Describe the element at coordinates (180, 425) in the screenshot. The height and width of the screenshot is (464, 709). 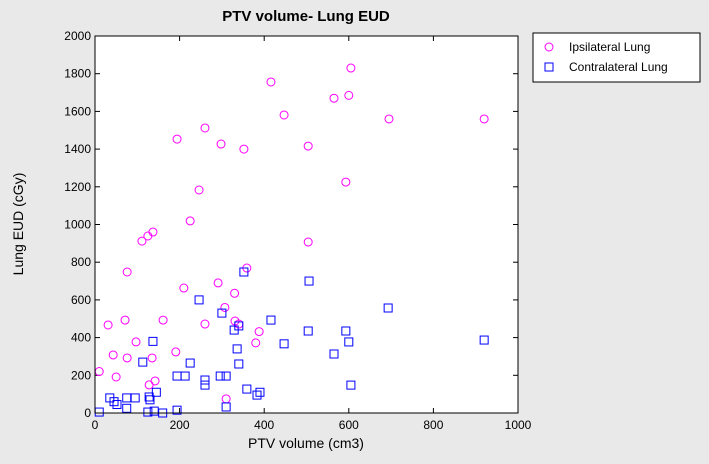
I see `x-tick-label: 200` at that location.